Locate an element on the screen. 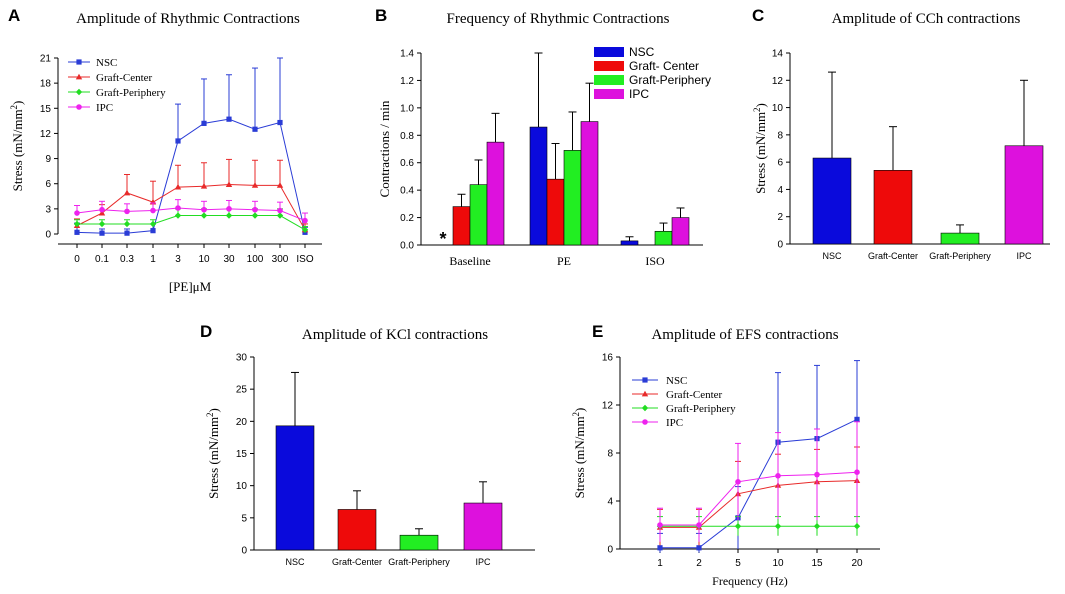  x-tick-label: 100 is located at coordinates (255, 259).